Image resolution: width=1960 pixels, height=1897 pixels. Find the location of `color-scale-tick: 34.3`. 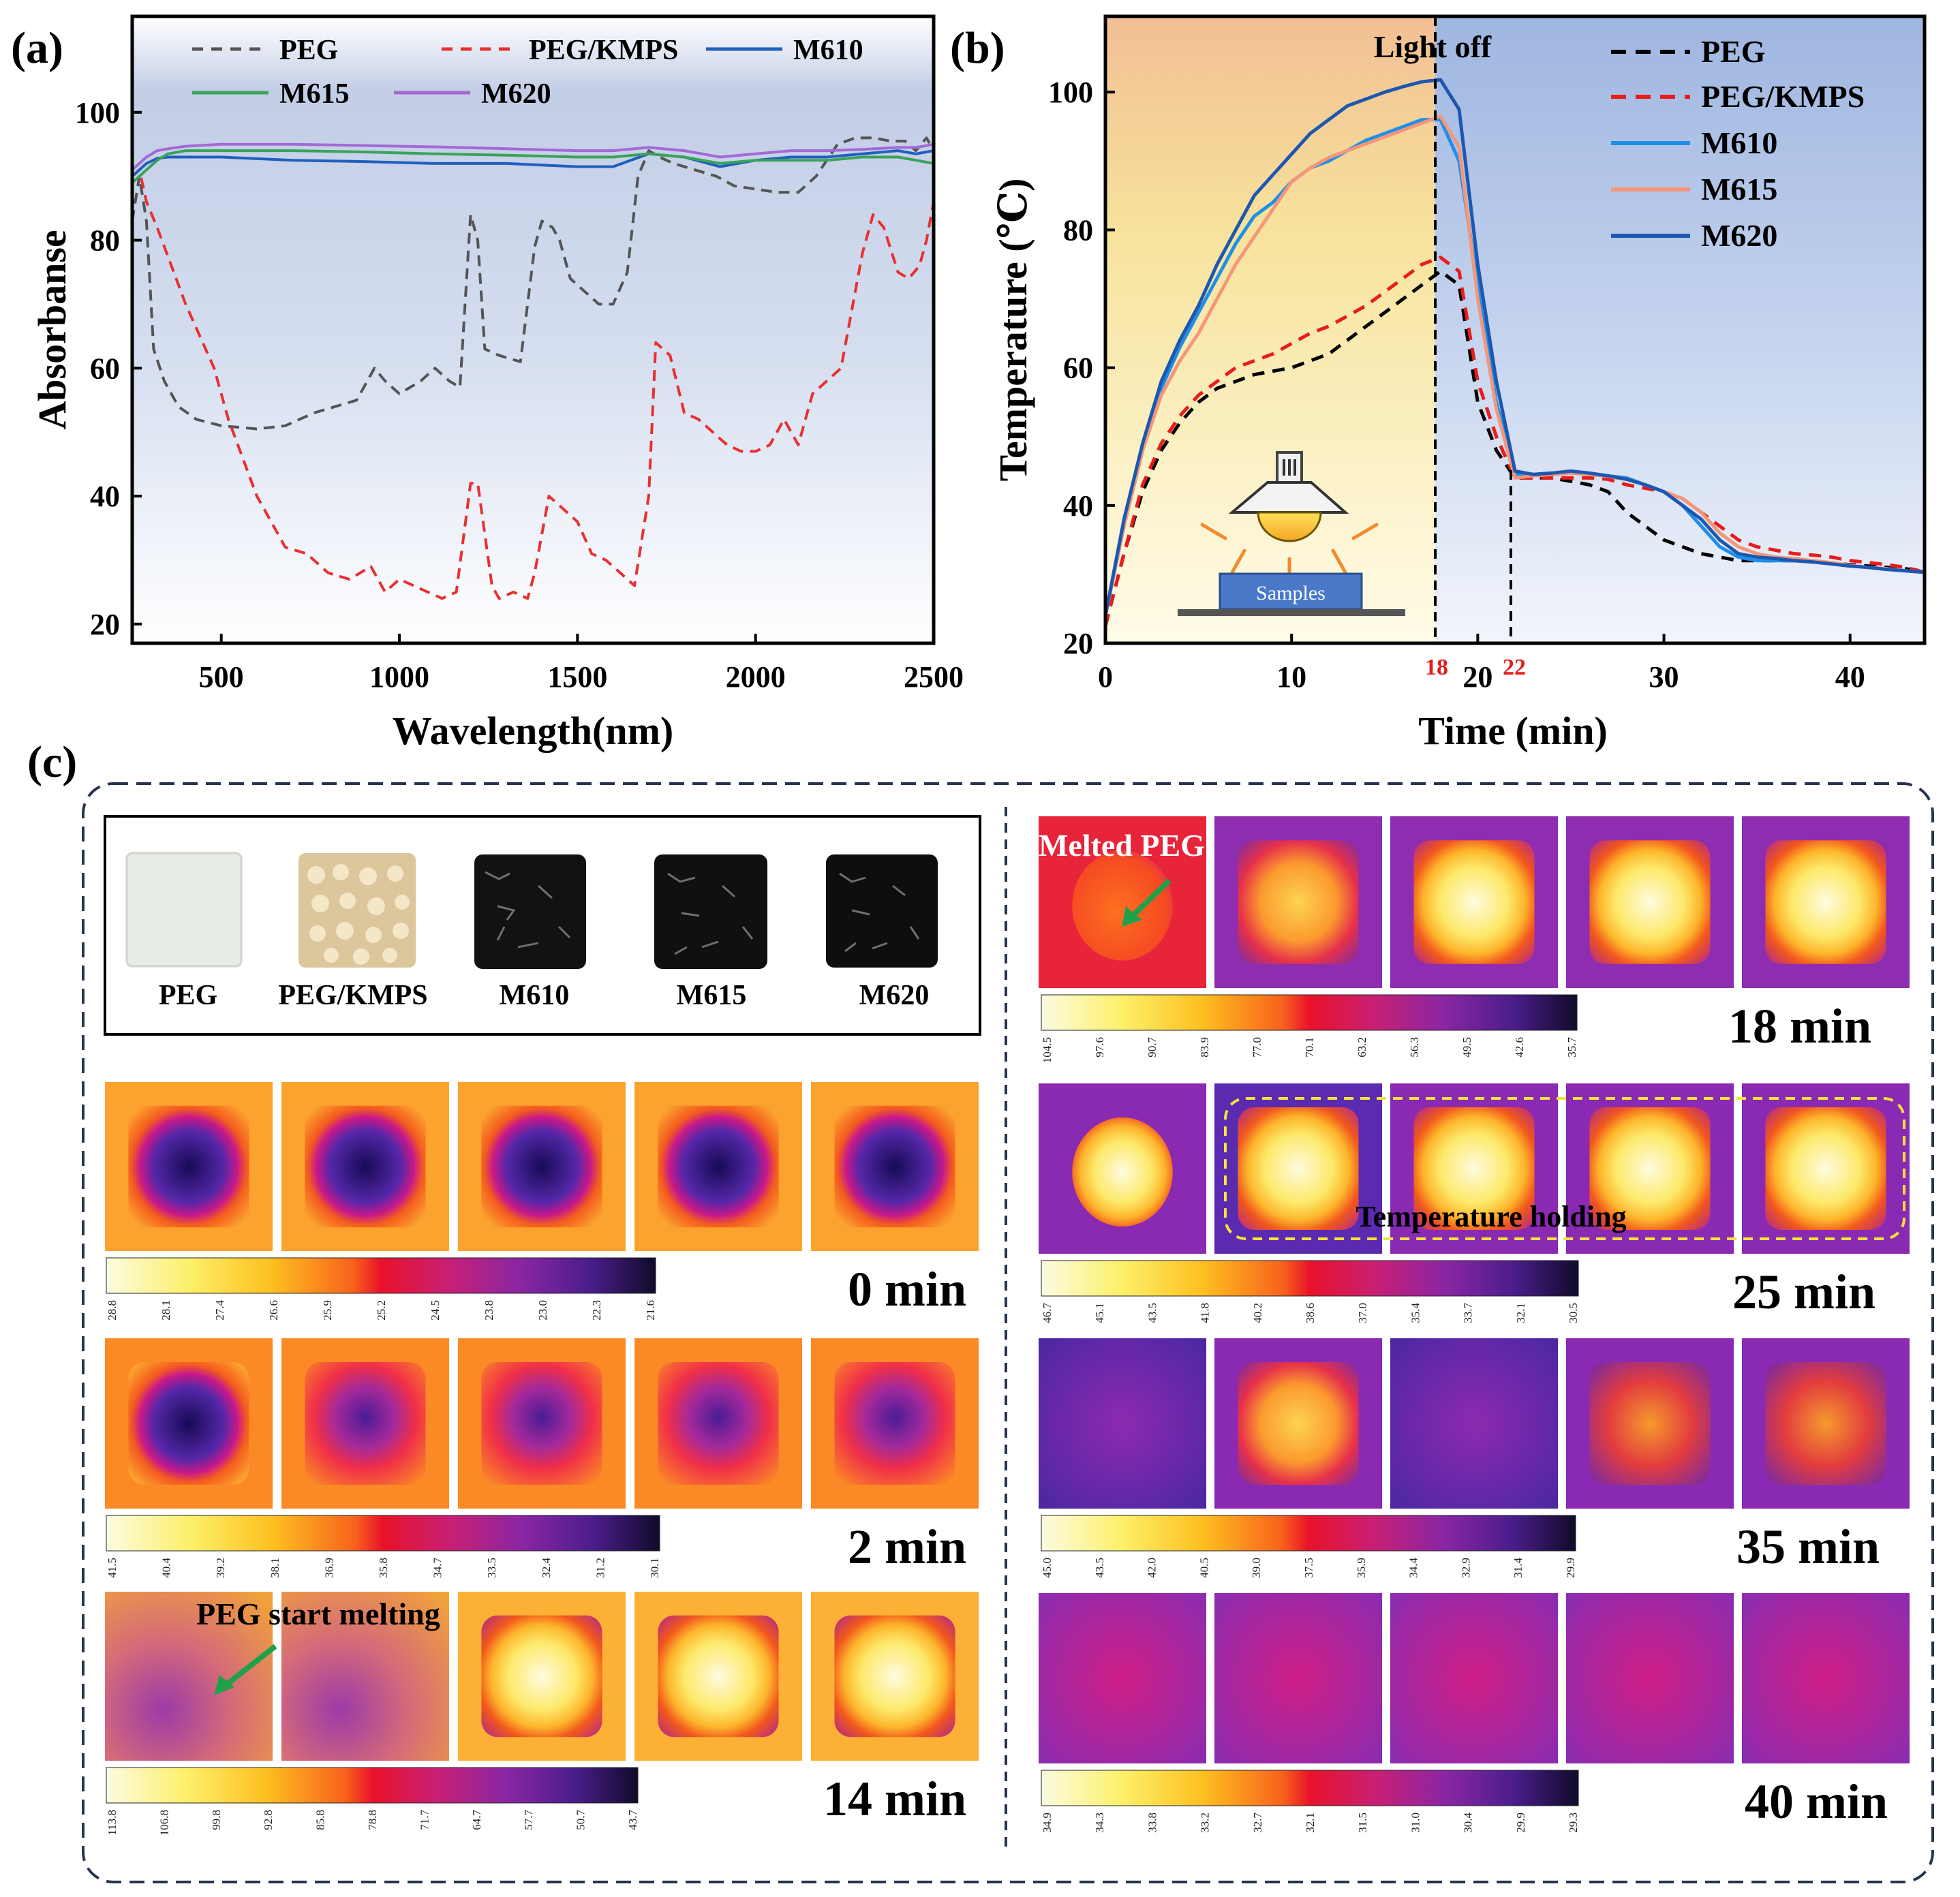

color-scale-tick: 34.3 is located at coordinates (1100, 1823).